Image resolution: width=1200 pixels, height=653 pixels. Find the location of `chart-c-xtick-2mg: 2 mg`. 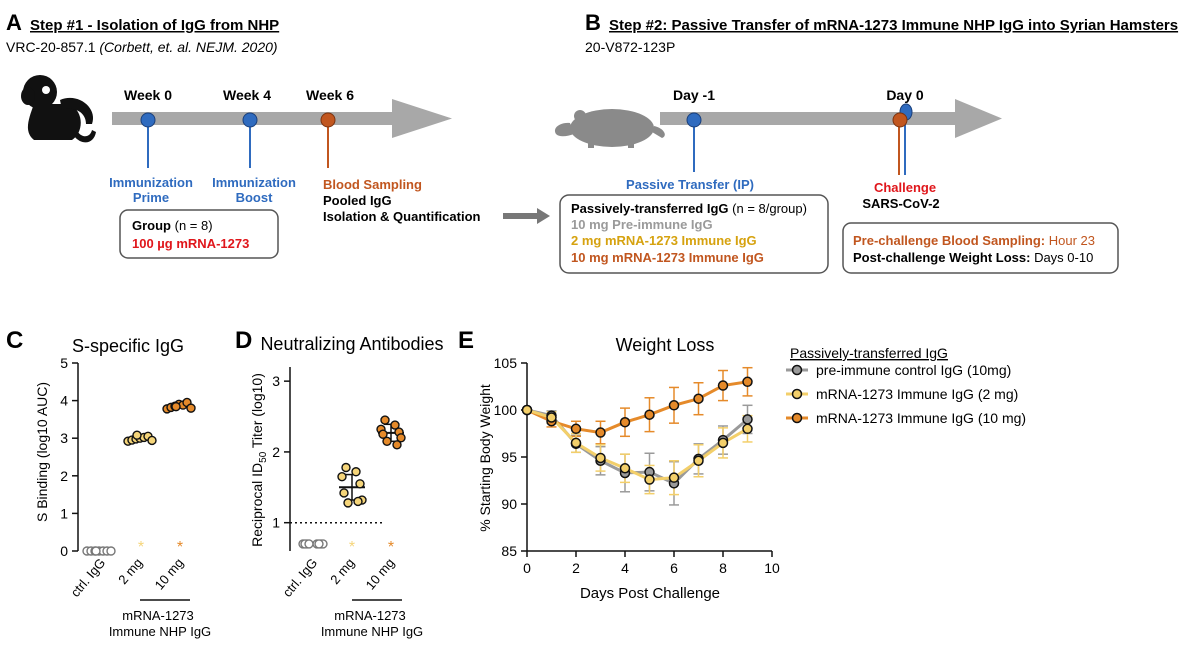

chart-c-xtick-2mg: 2 mg is located at coordinates (130, 571).